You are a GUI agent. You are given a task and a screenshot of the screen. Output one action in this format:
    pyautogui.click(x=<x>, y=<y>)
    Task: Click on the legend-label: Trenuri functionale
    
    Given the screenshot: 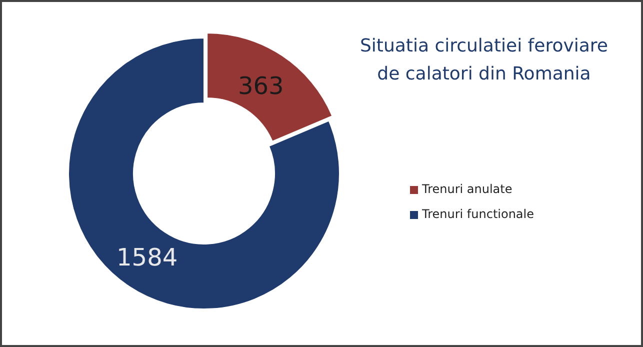 What is the action you would take?
    pyautogui.click(x=477, y=214)
    